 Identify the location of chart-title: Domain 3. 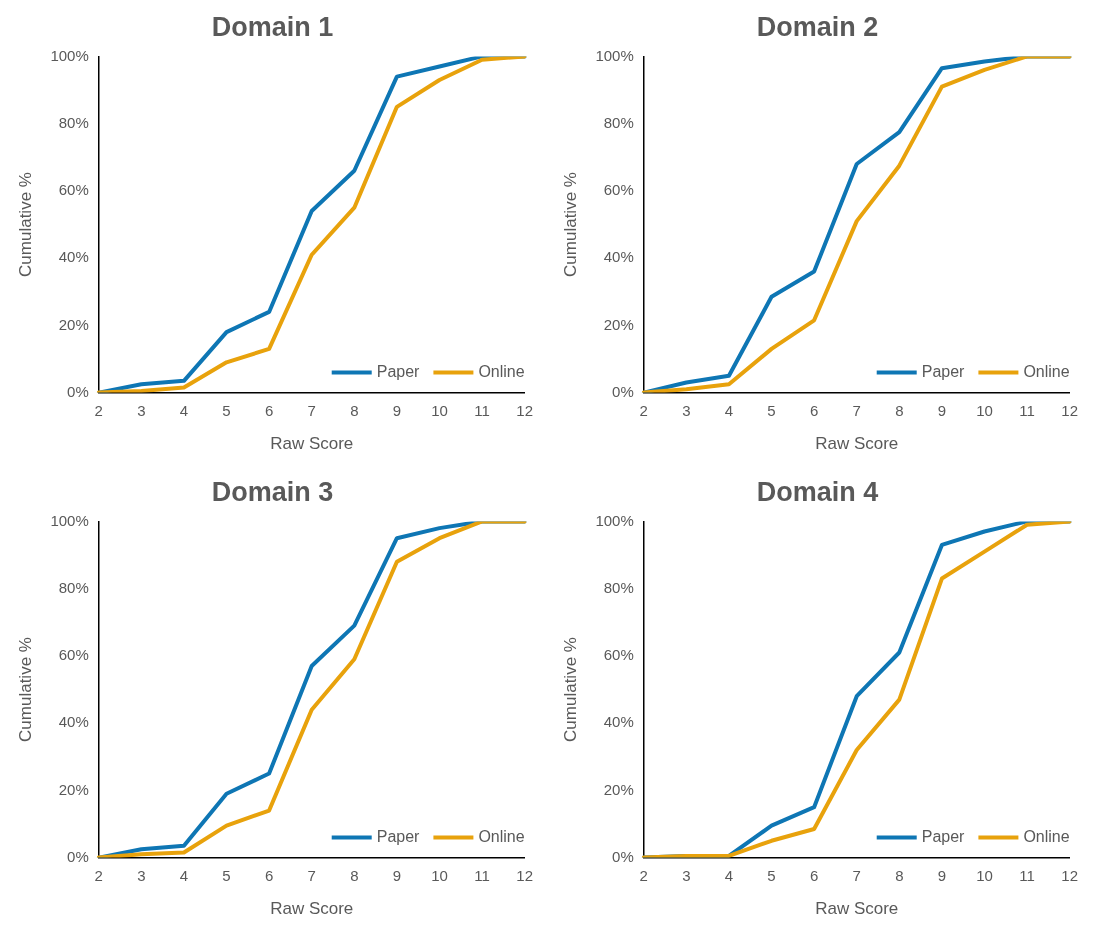
(272, 491).